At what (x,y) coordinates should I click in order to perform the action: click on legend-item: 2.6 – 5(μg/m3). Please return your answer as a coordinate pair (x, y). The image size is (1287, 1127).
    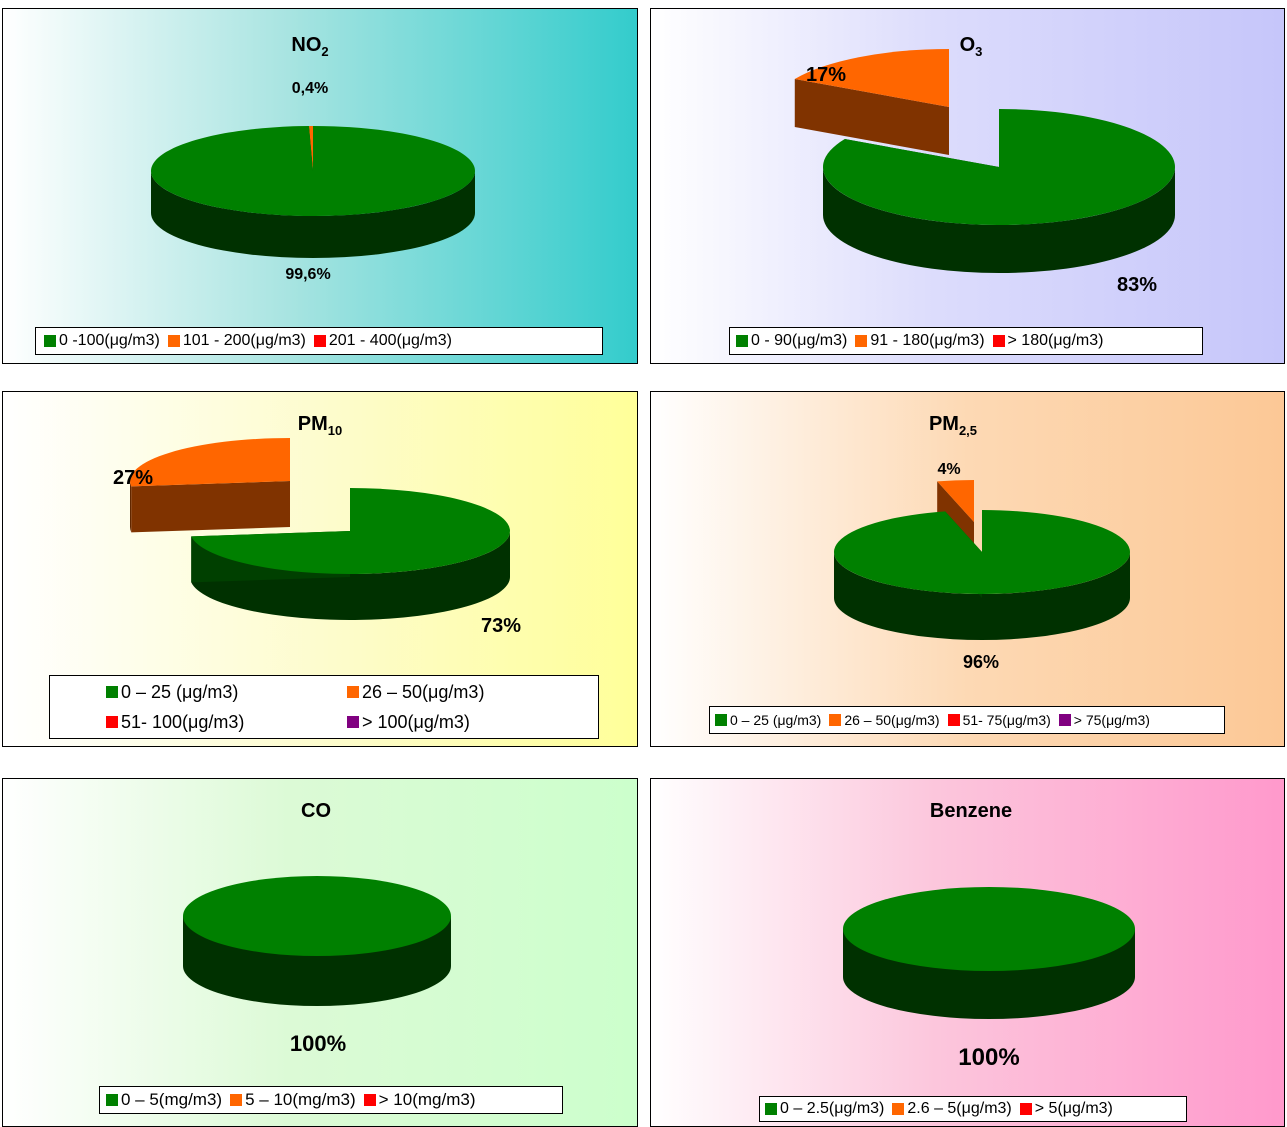
    Looking at the image, I should click on (952, 1109).